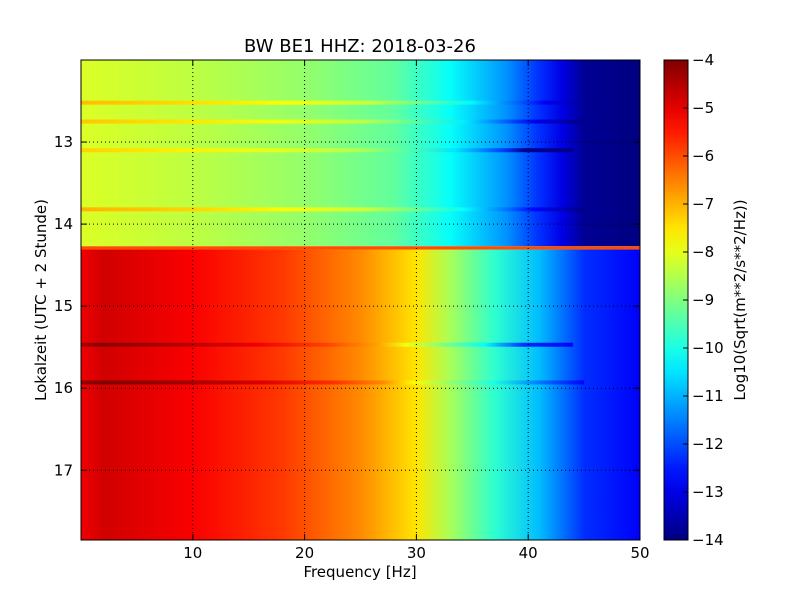 Image resolution: width=800 pixels, height=600 pixels. What do you see at coordinates (708, 444) in the screenshot?
I see `colorbar-tick-label: −12` at bounding box center [708, 444].